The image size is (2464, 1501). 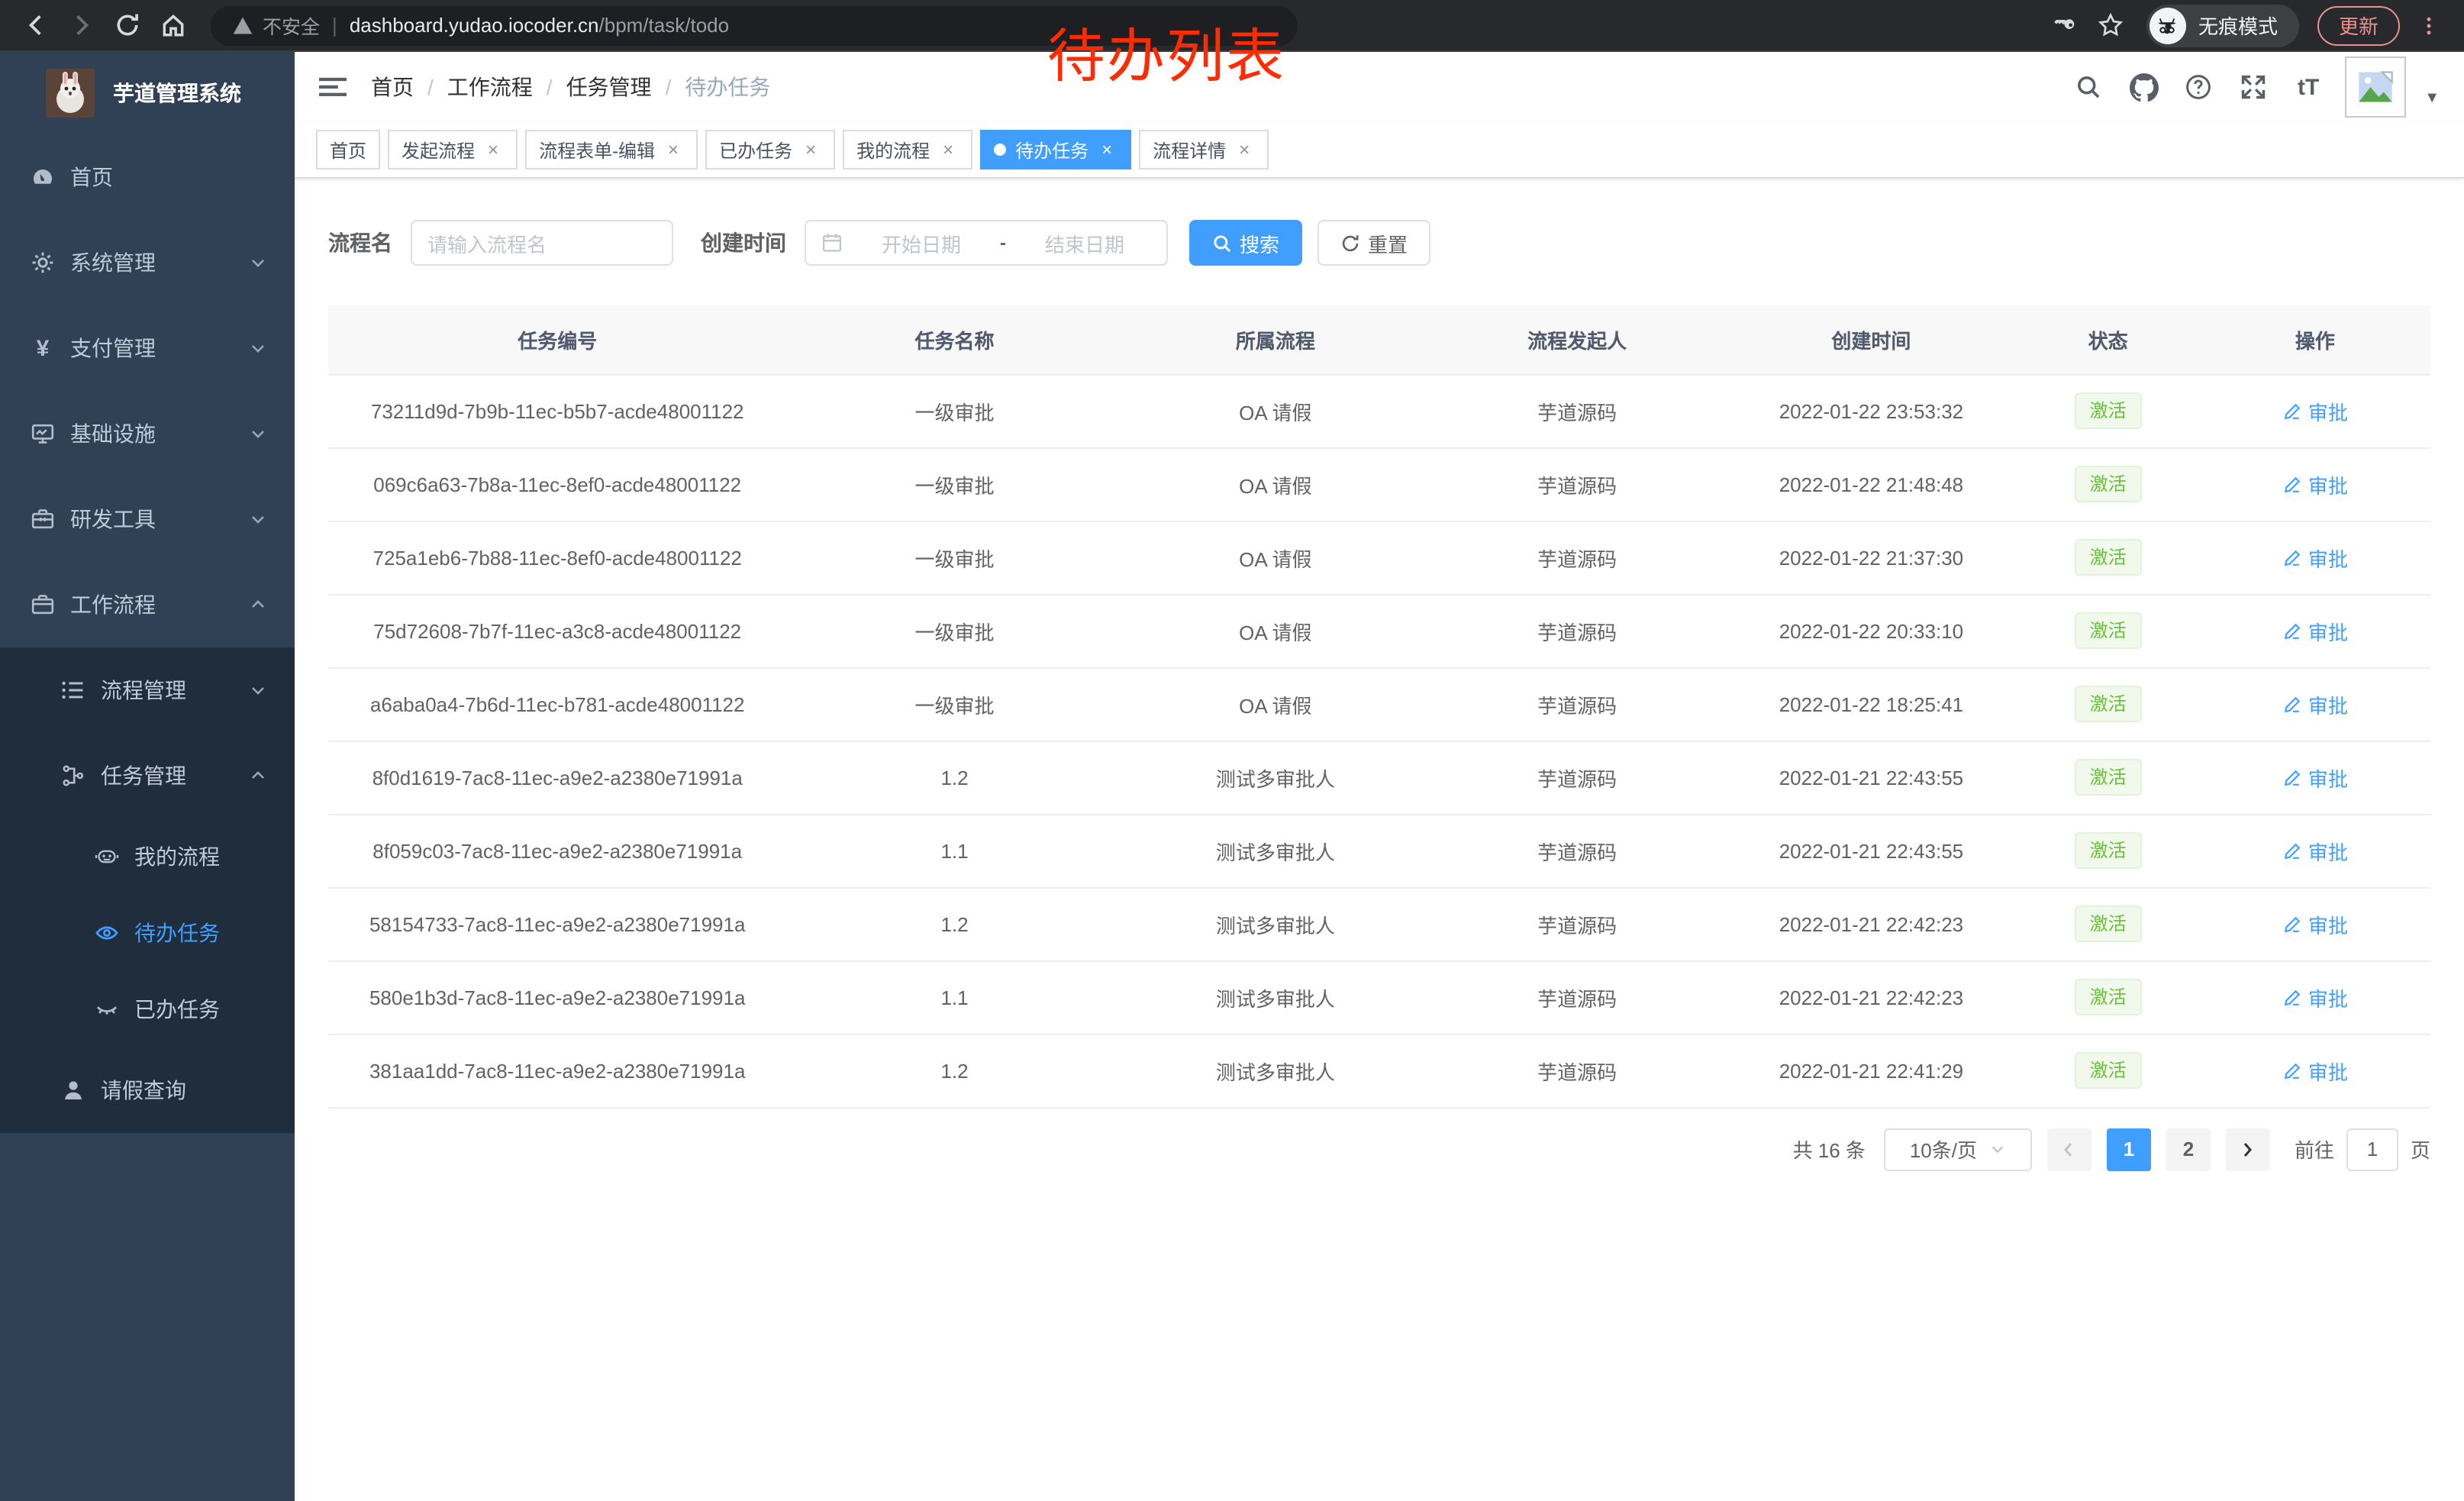 What do you see at coordinates (148, 856) in the screenshot?
I see `sidebar-item-my-process: 我的流程` at bounding box center [148, 856].